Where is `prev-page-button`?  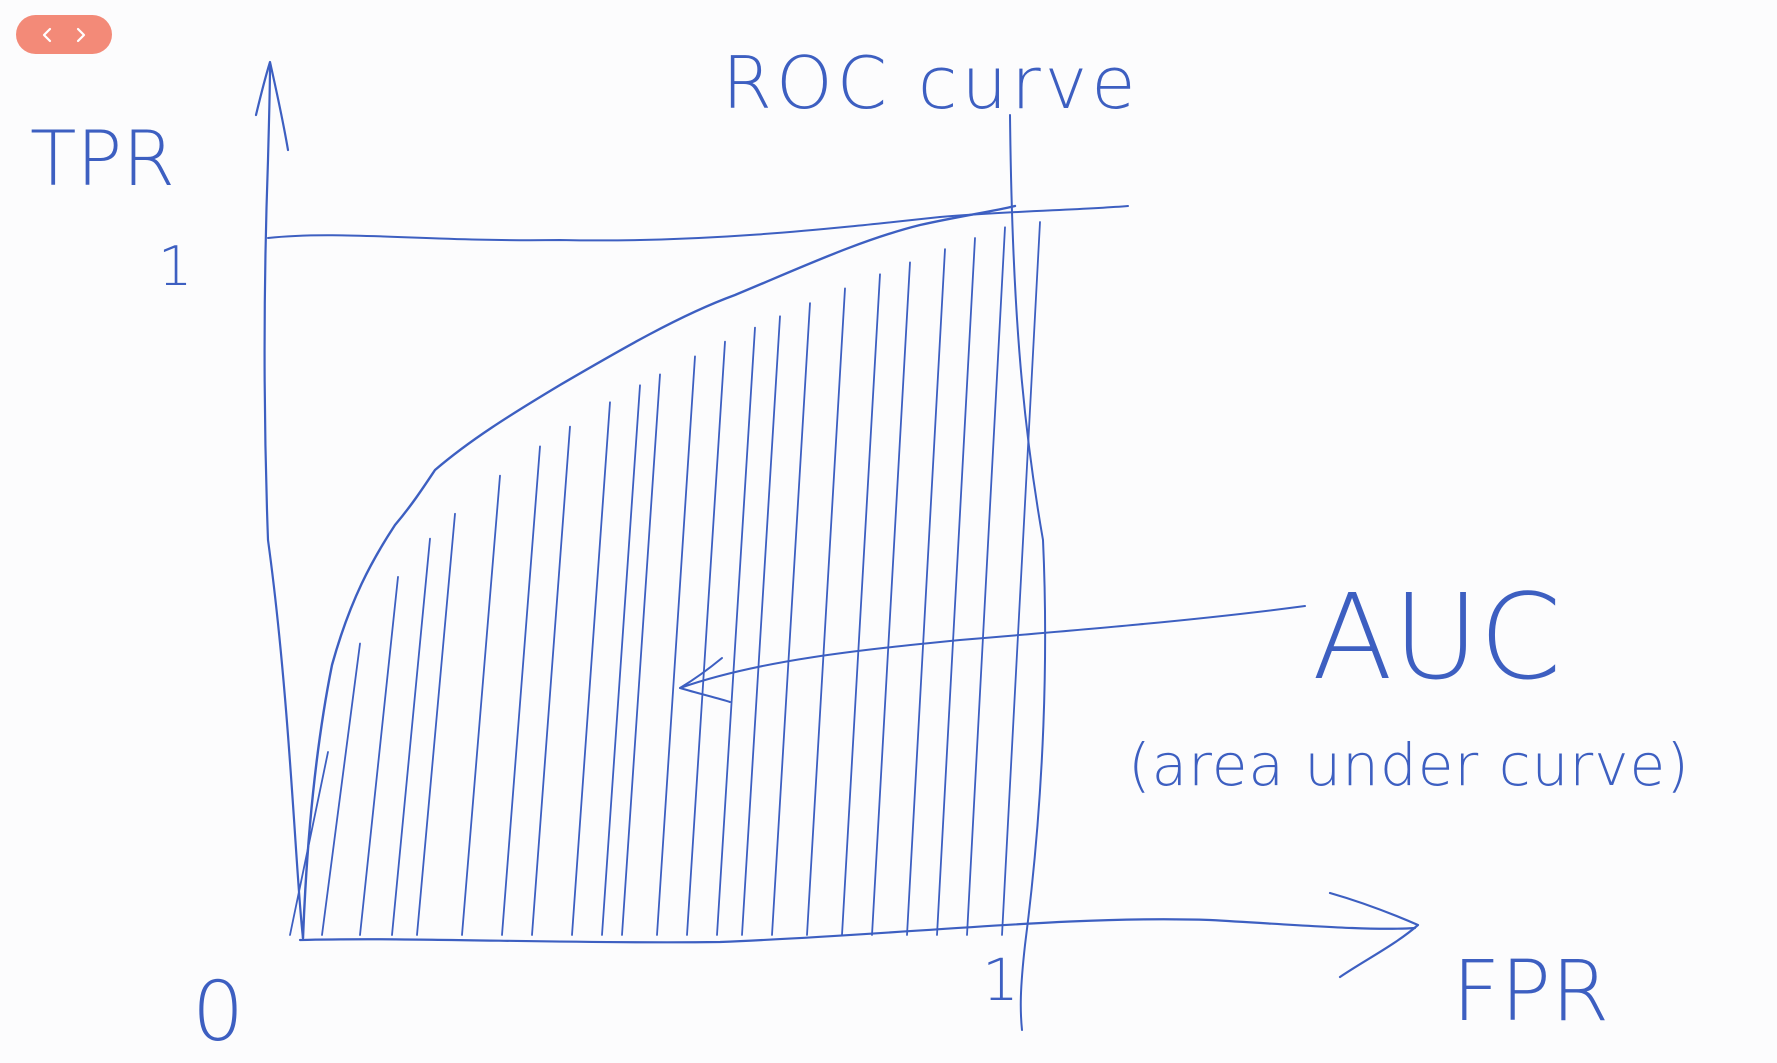 prev-page-button is located at coordinates (47, 35).